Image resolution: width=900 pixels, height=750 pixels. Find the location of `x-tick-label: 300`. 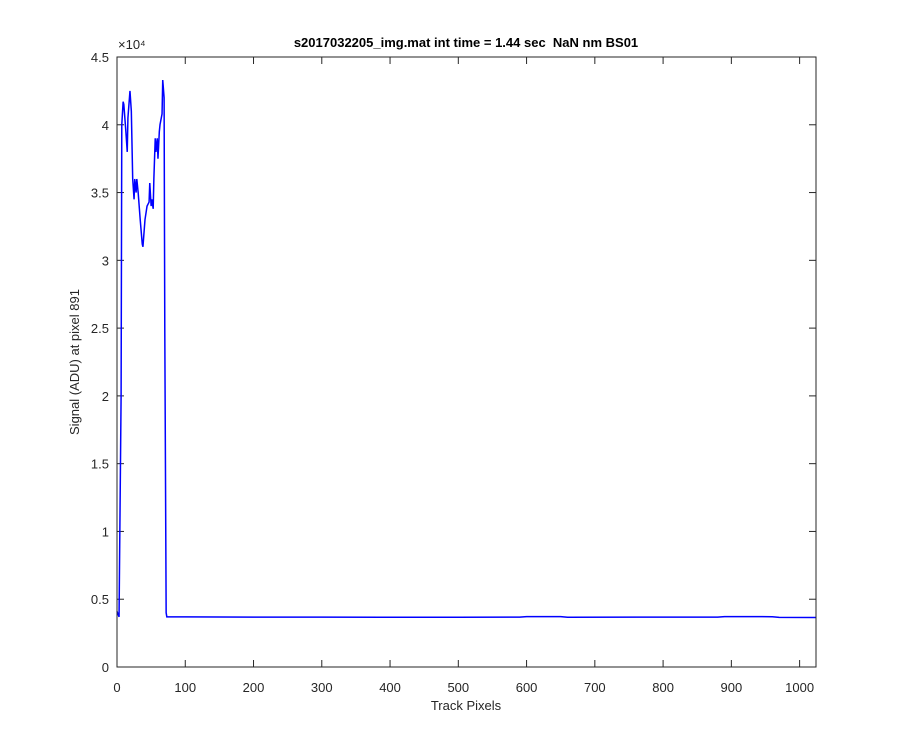

x-tick-label: 300 is located at coordinates (322, 687).